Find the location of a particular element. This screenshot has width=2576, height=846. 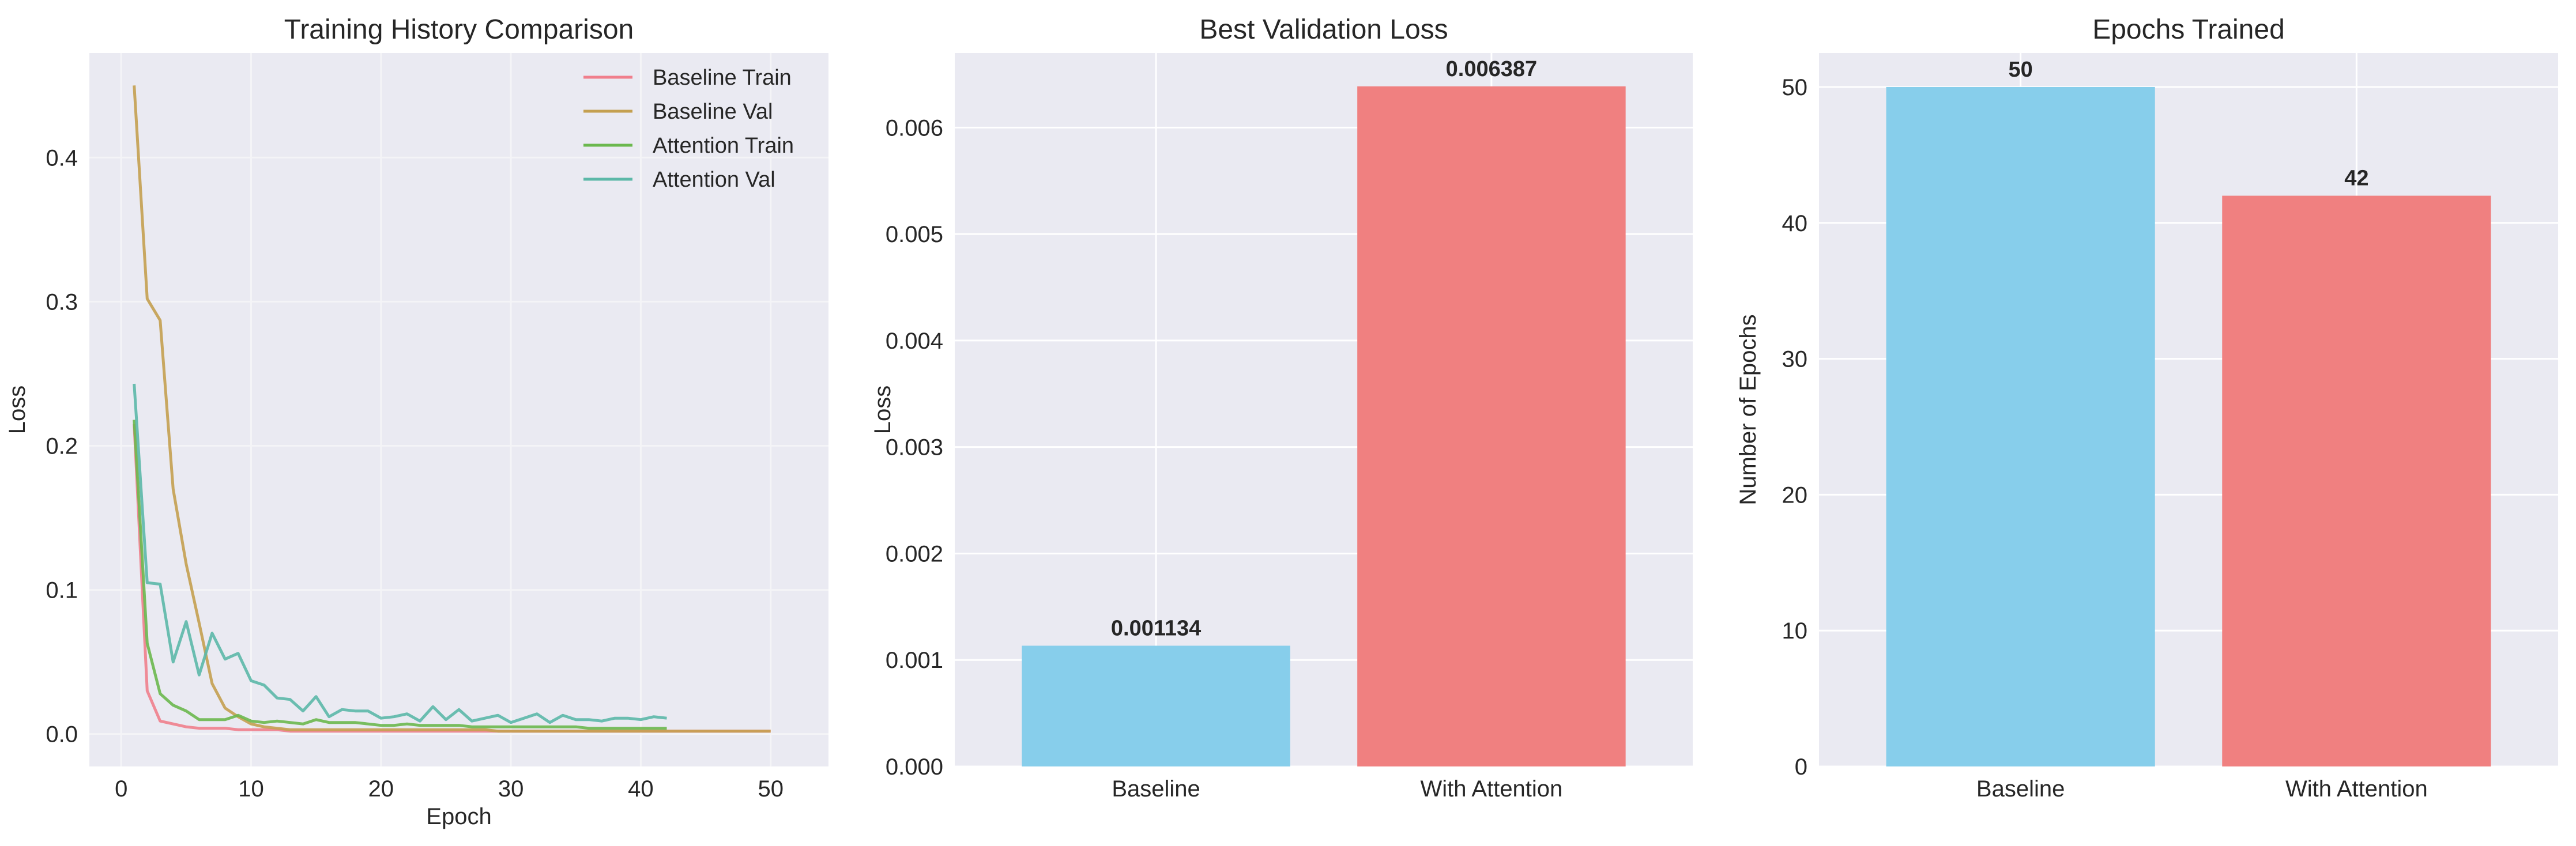

bar-value-label-with-attention: 42 is located at coordinates (2356, 179).